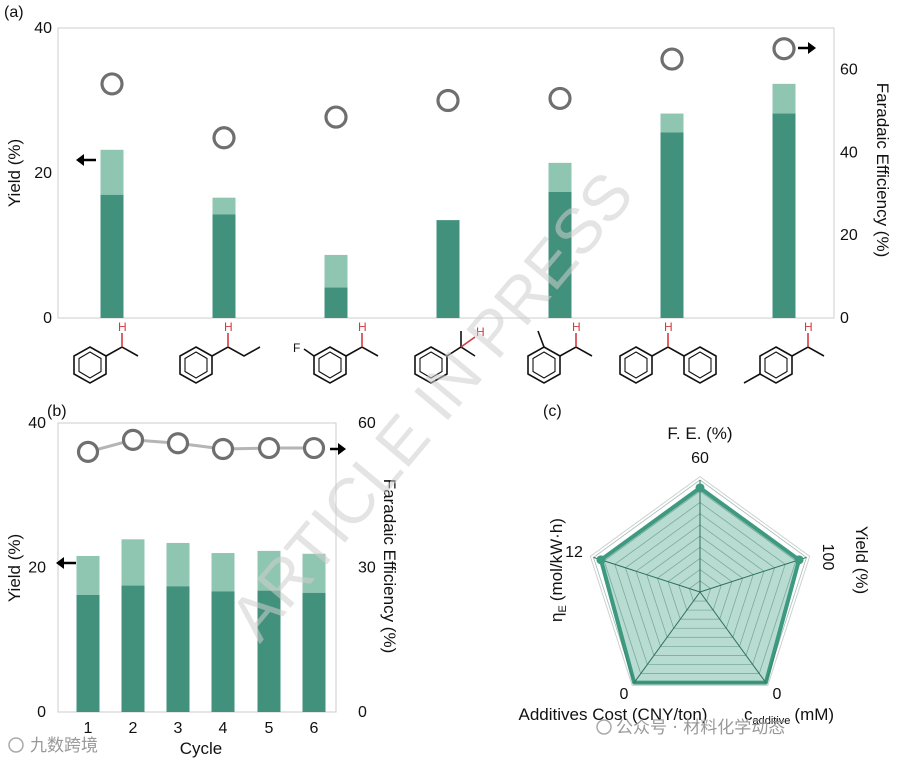  What do you see at coordinates (362, 712) in the screenshot?
I see `y2-tick-label: 0` at bounding box center [362, 712].